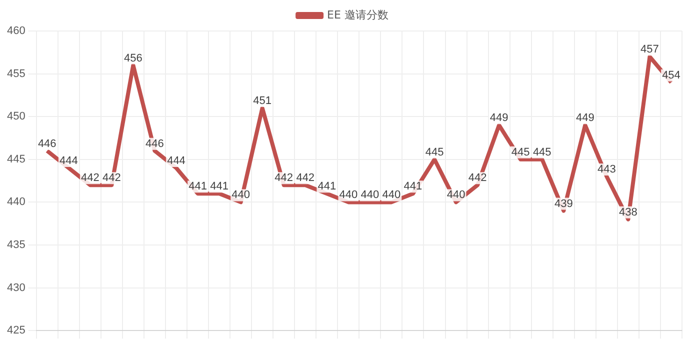 This screenshot has width=696, height=359. I want to click on legend-label: EE 邀请分数, so click(357, 15).